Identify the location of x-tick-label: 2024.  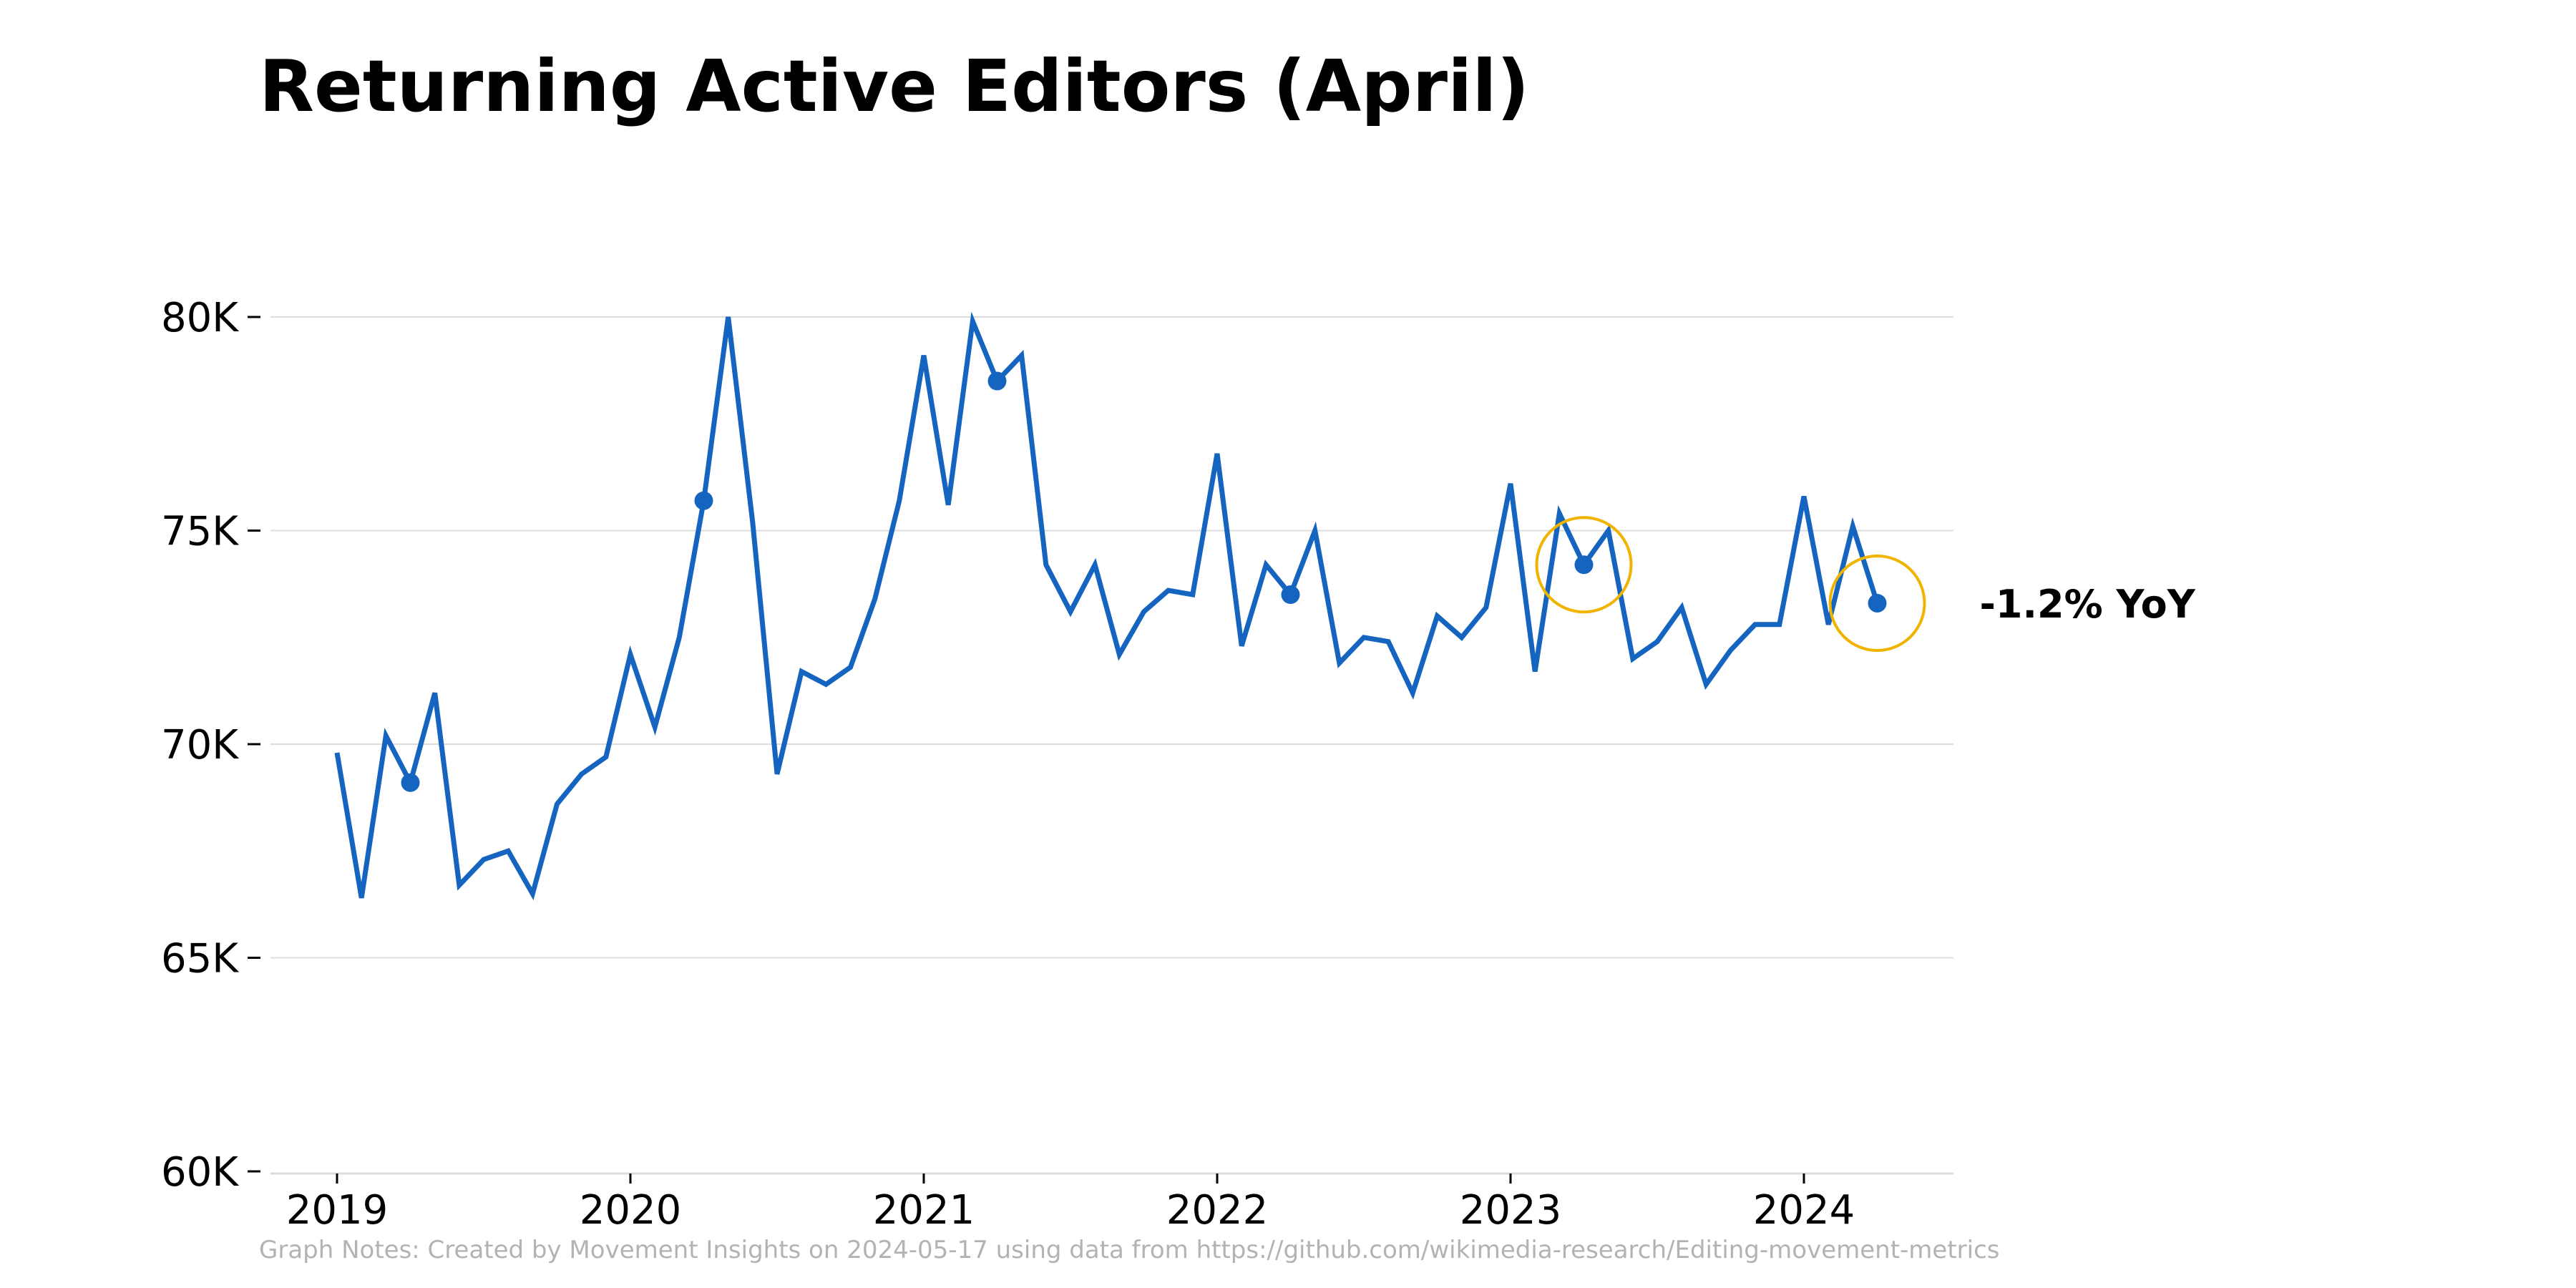
(1804, 1210).